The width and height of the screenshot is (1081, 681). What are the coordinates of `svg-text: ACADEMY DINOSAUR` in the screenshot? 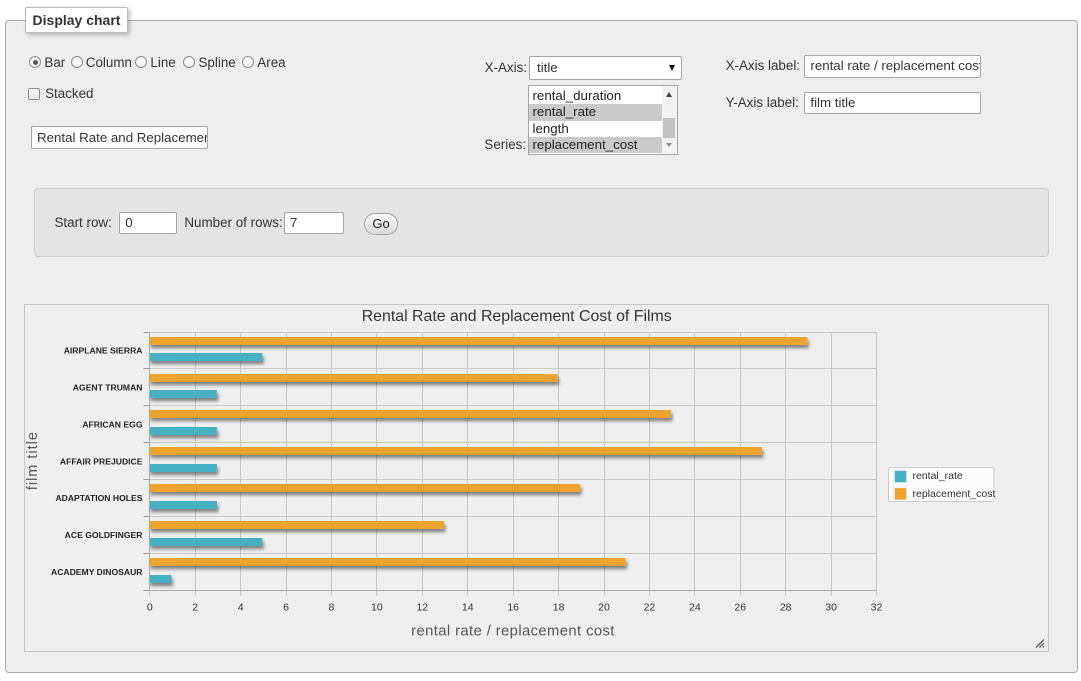 It's located at (97, 572).